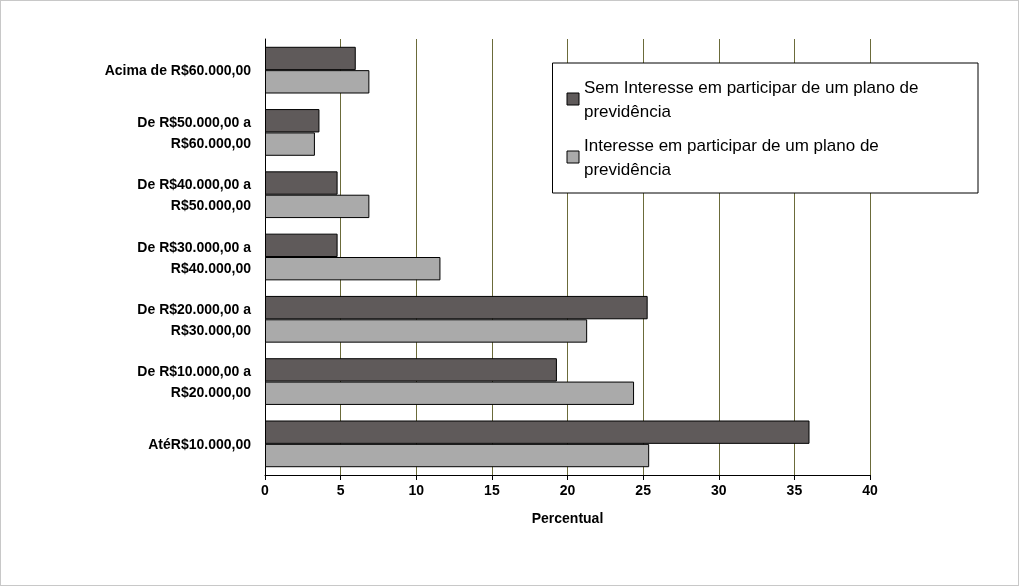 This screenshot has height=586, width=1019. Describe the element at coordinates (567, 518) in the screenshot. I see `x-axis-title: Percentual` at that location.